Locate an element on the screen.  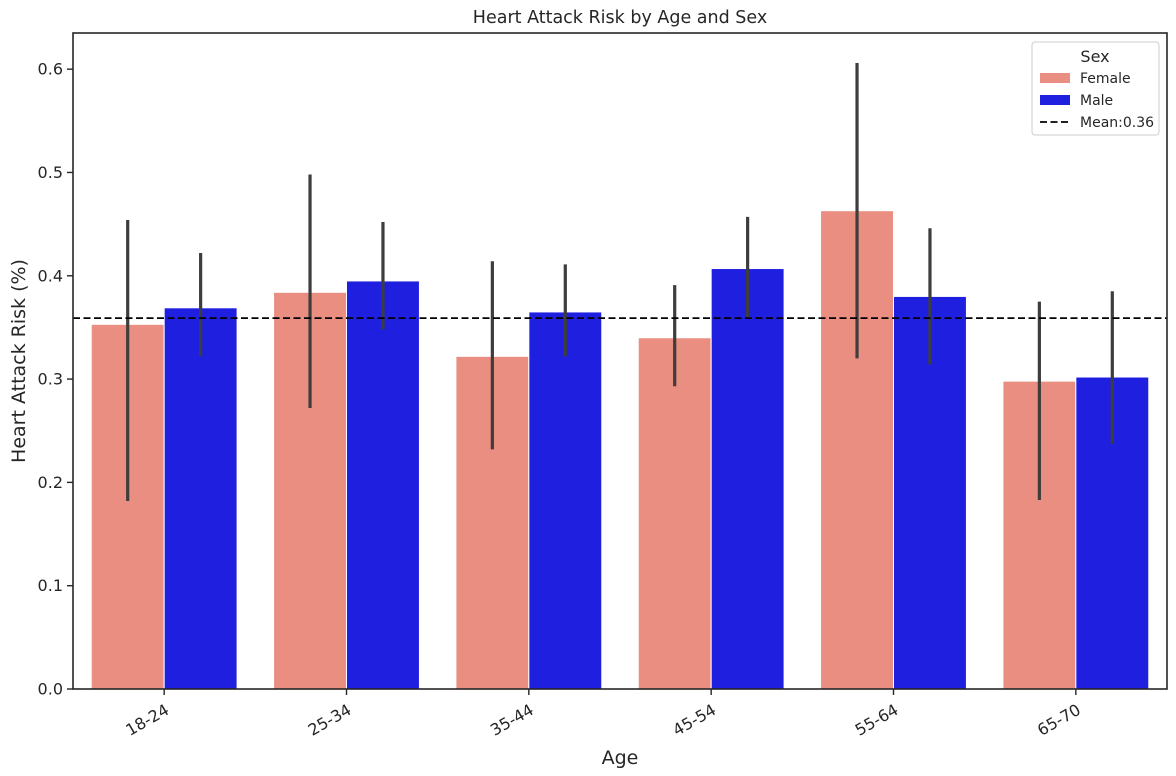
y-tick-label: 0.0 is located at coordinates (50, 689).